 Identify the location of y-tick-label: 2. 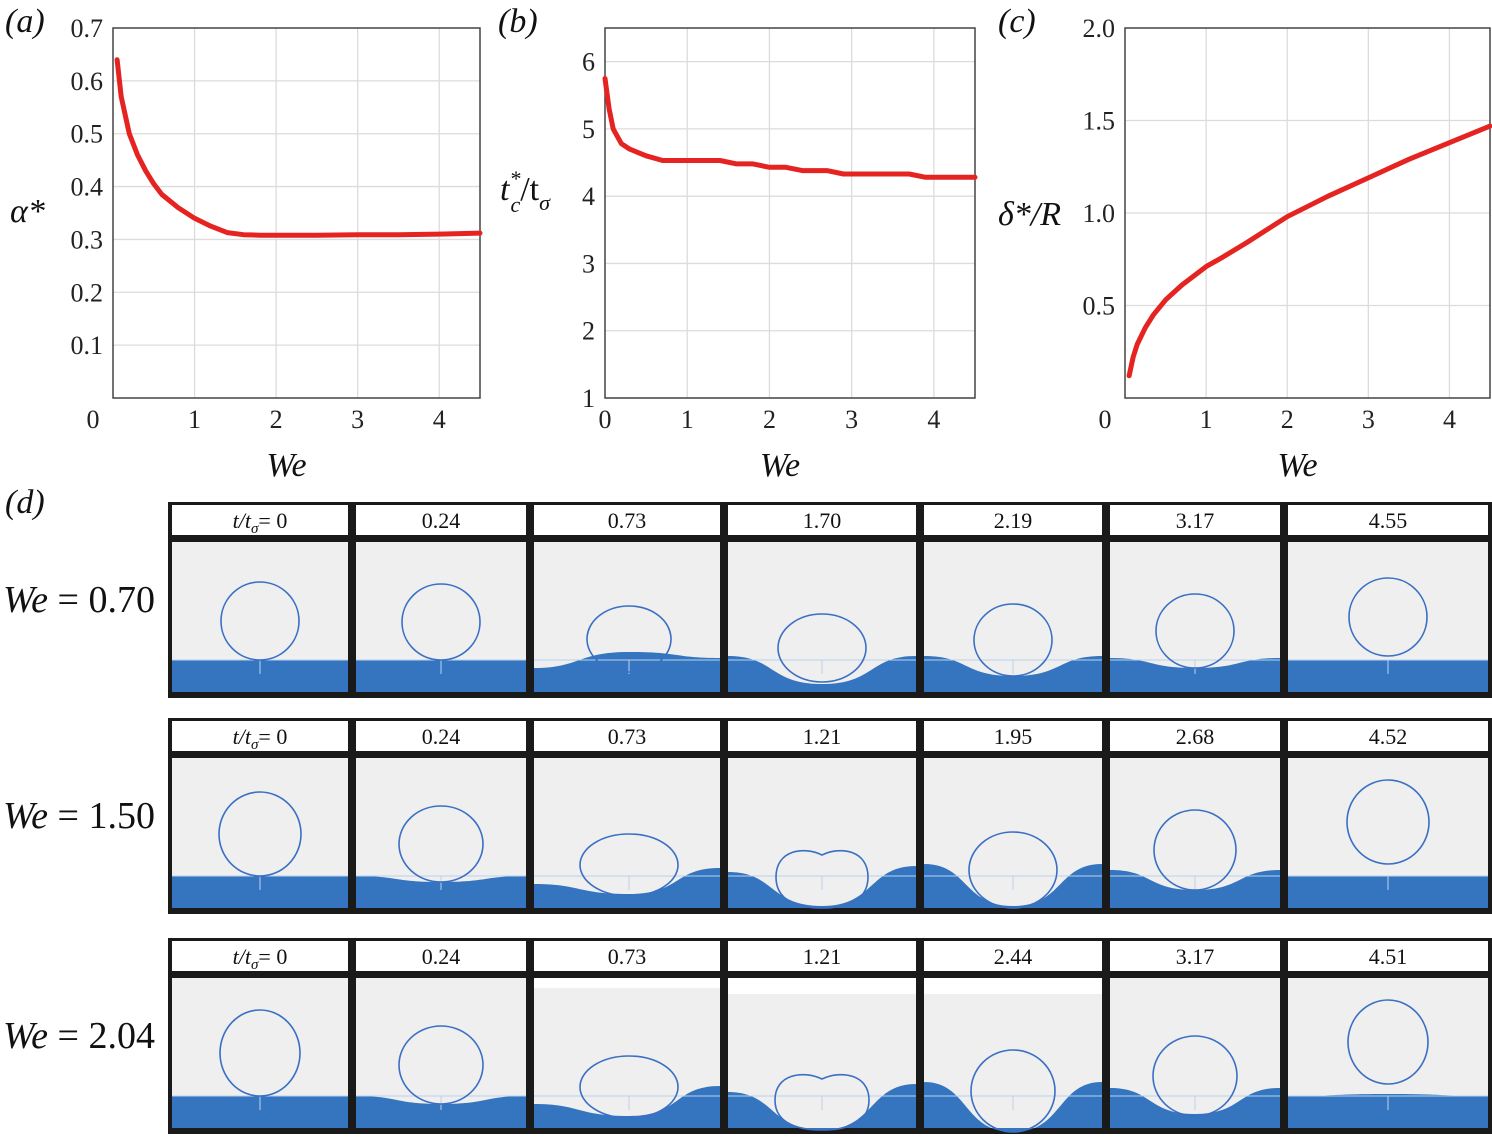
(588, 331).